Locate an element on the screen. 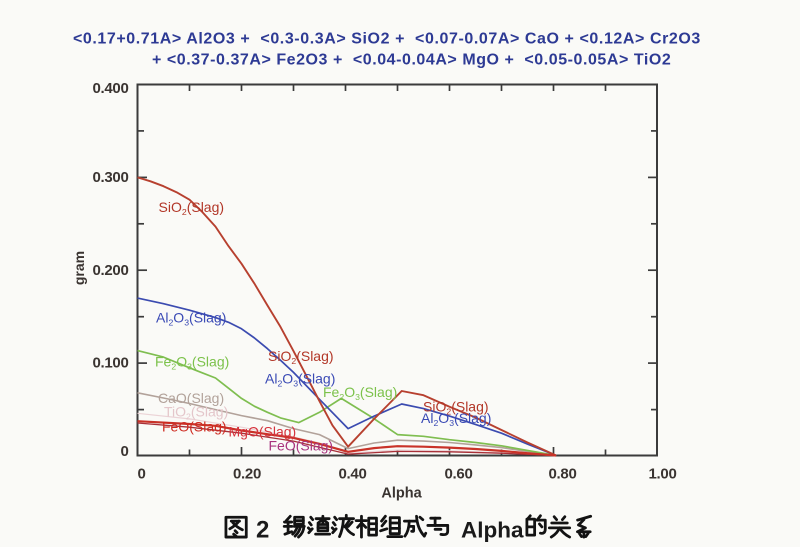  svg-text: 0.400 is located at coordinates (110, 88).